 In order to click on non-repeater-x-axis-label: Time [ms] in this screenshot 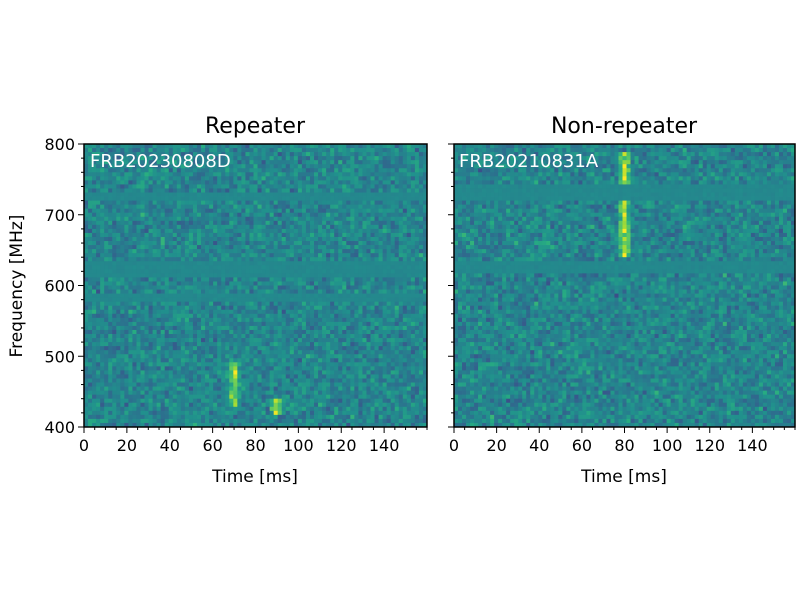, I will do `click(623, 477)`.